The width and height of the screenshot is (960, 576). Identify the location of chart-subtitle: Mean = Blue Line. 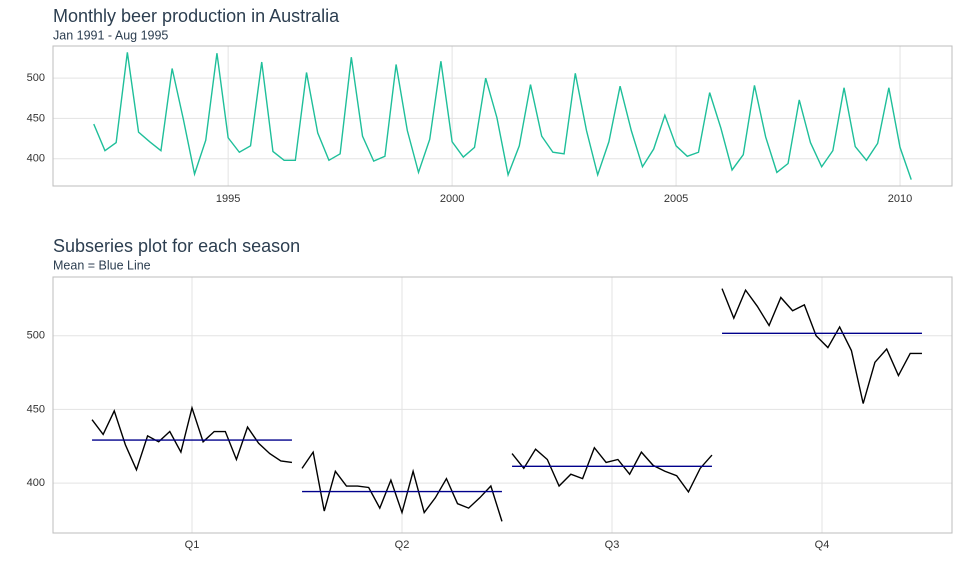
(102, 265).